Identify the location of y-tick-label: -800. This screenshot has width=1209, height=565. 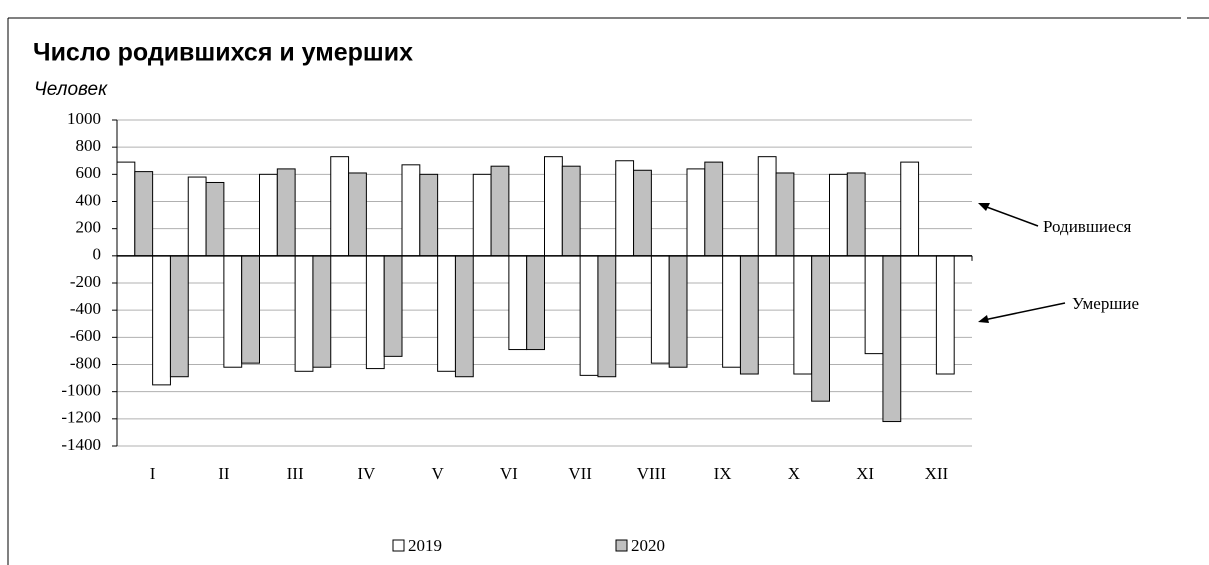
(85, 362).